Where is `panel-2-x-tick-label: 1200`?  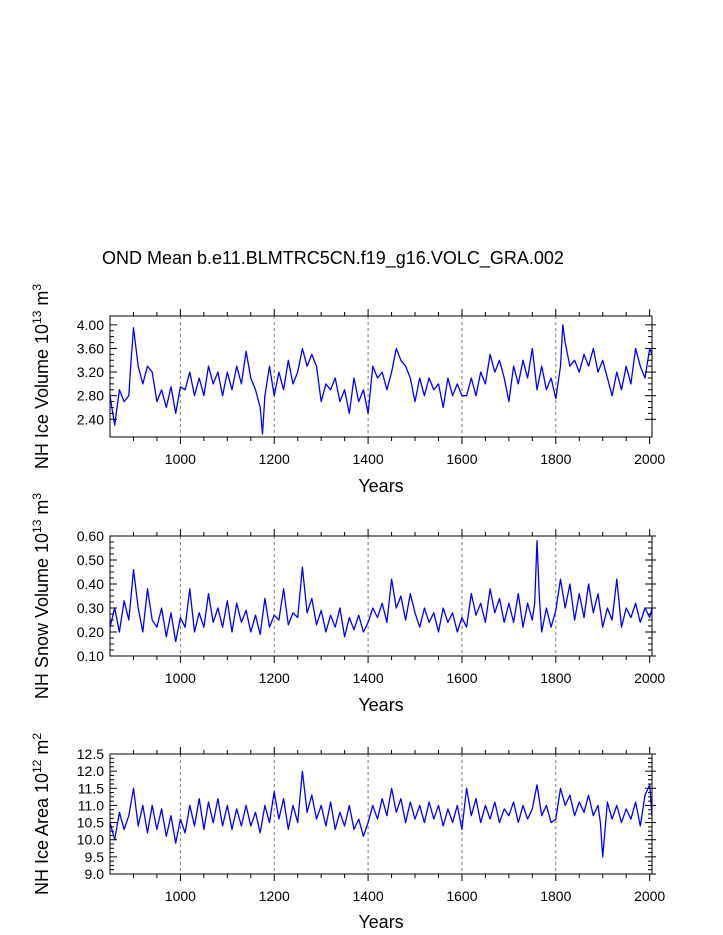 panel-2-x-tick-label: 1200 is located at coordinates (274, 678).